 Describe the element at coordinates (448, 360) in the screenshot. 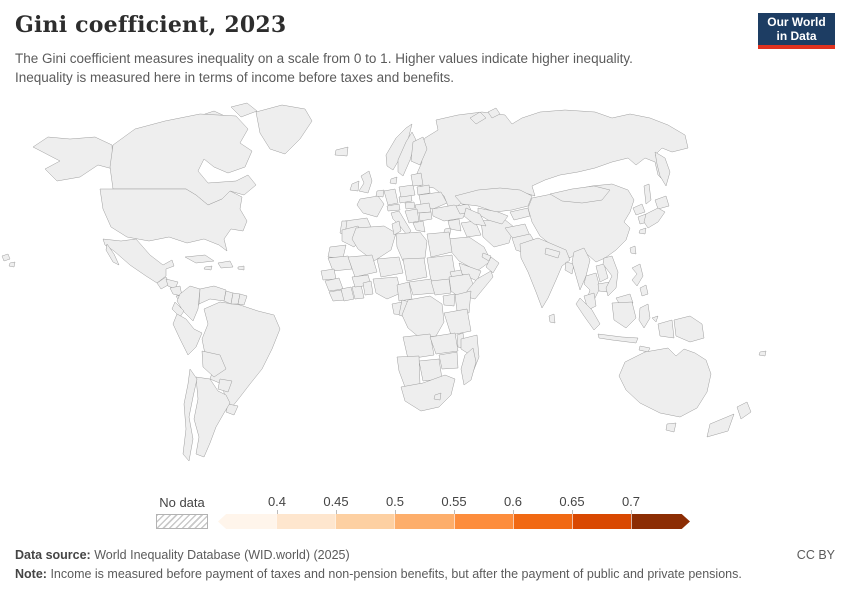

I see `region-zimbabwe` at that location.